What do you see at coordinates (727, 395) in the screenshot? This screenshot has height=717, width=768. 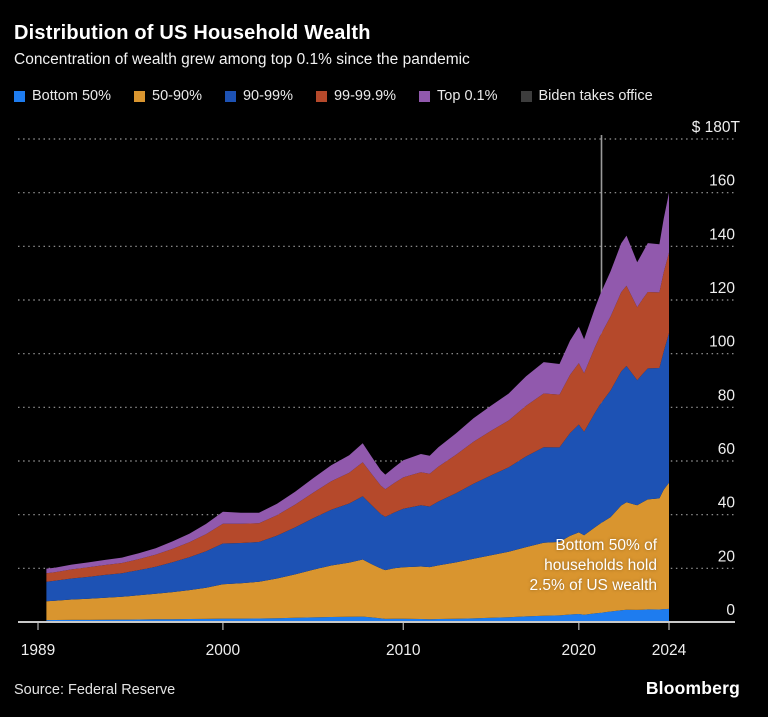 I see `y-tick-label: 80` at bounding box center [727, 395].